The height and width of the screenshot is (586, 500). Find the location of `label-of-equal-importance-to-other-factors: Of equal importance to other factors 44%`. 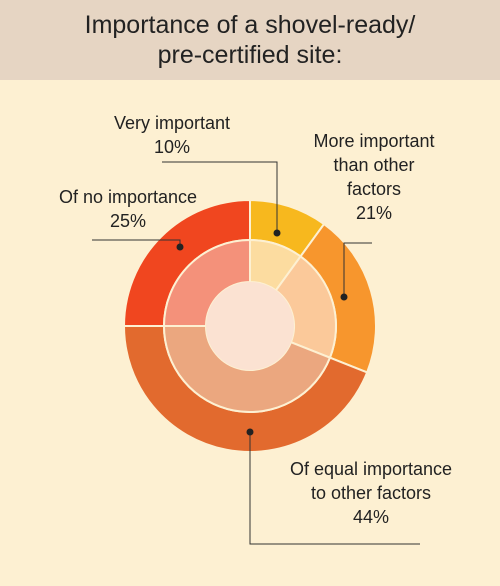

label-of-equal-importance-to-other-factors: Of equal importance to other factors 44% is located at coordinates (371, 493).